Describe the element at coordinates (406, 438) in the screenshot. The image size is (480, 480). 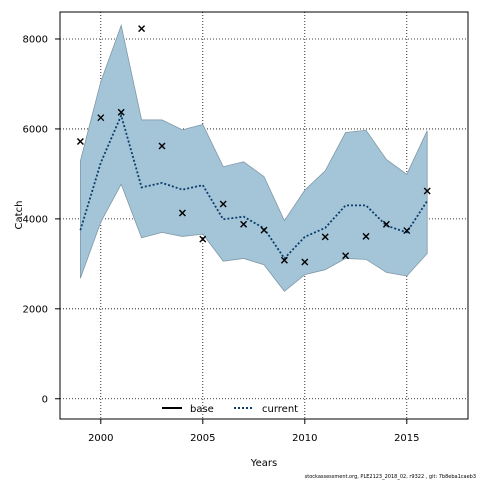
I see `x-tick-label: 2015` at that location.